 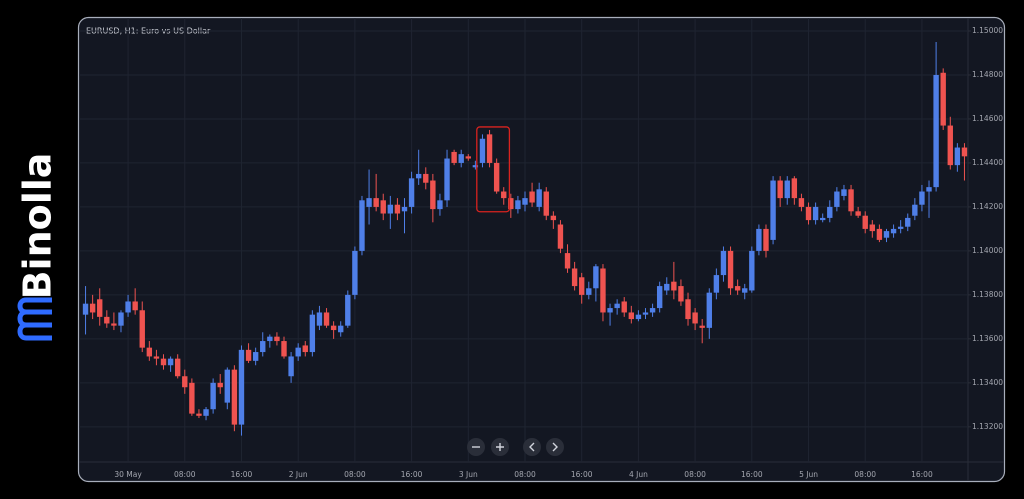 What do you see at coordinates (555, 447) in the screenshot?
I see `scroll-right-button` at bounding box center [555, 447].